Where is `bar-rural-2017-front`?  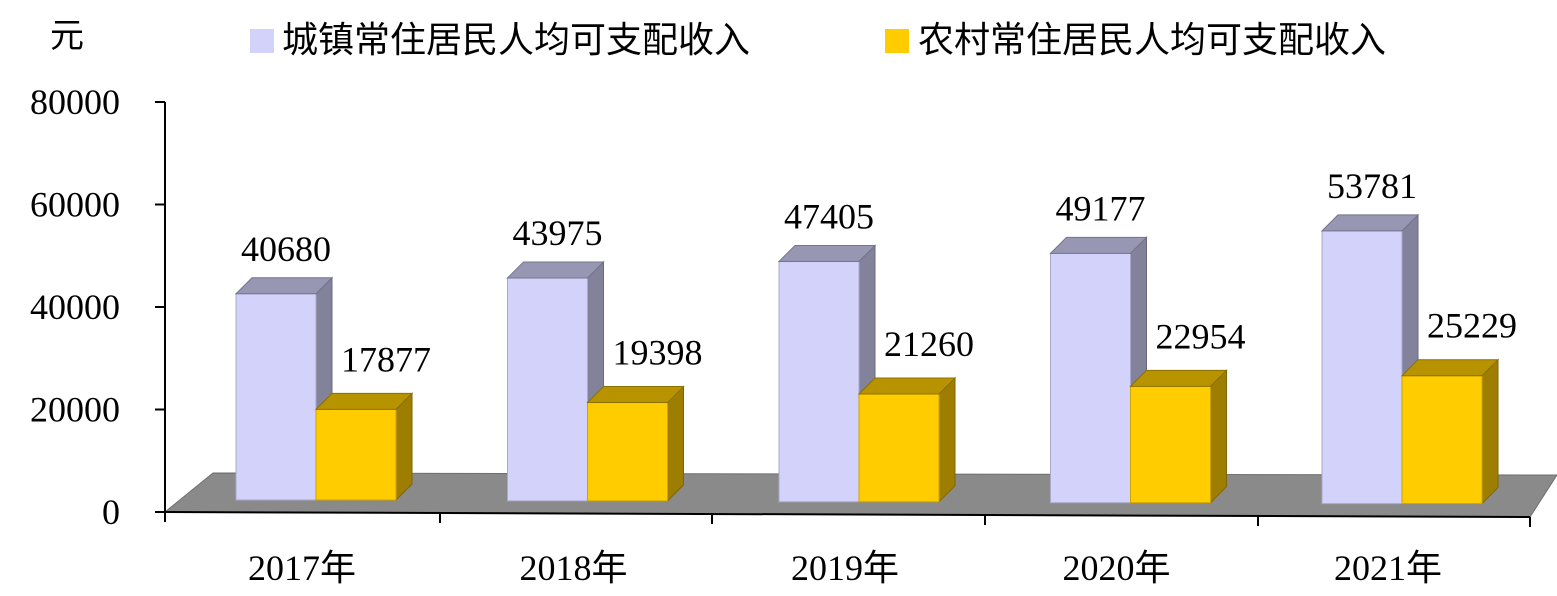
bar-rural-2017-front is located at coordinates (356, 454).